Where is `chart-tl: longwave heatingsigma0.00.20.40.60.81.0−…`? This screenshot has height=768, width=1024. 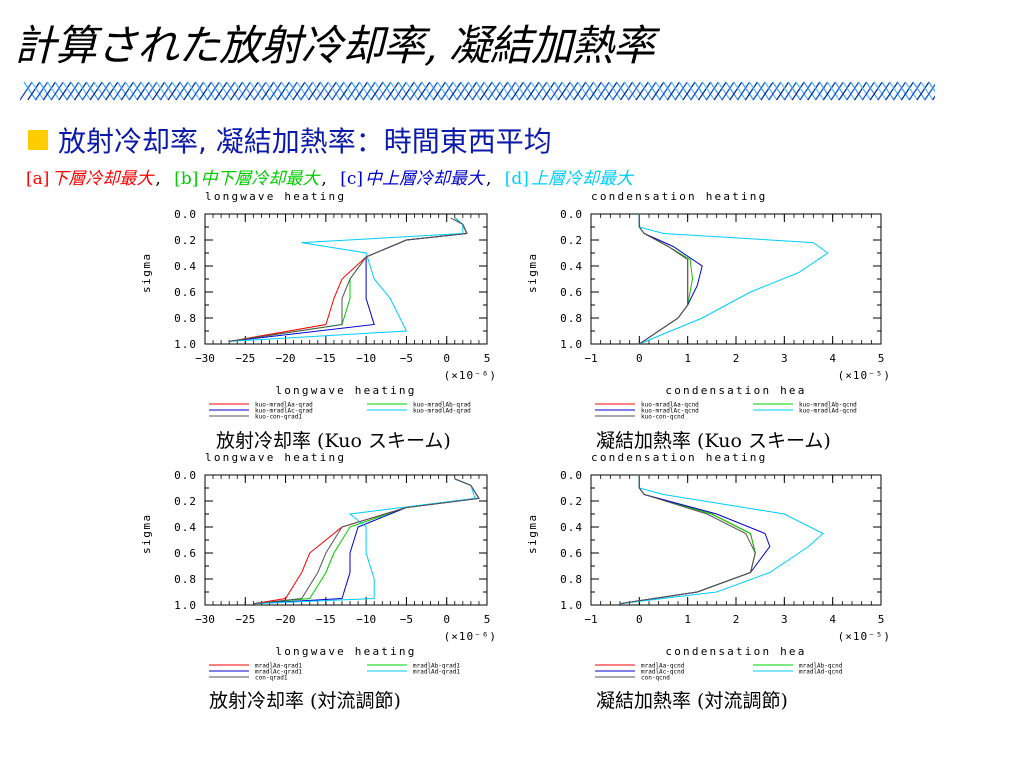 chart-tl: longwave heatingsigma0.00.20.40.60.81.0−… is located at coordinates (318, 305).